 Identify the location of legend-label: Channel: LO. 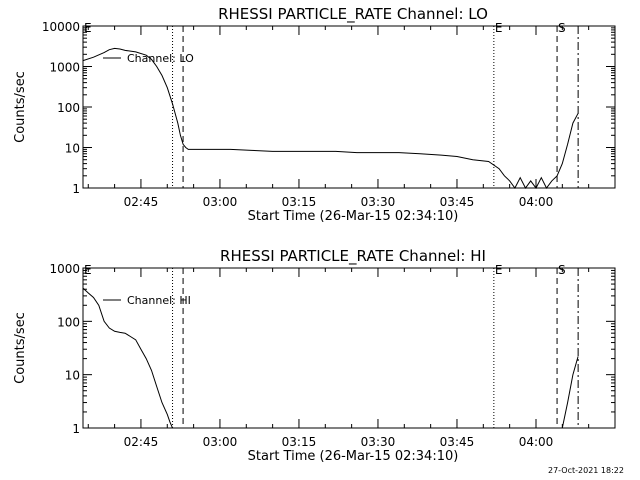
(160, 58).